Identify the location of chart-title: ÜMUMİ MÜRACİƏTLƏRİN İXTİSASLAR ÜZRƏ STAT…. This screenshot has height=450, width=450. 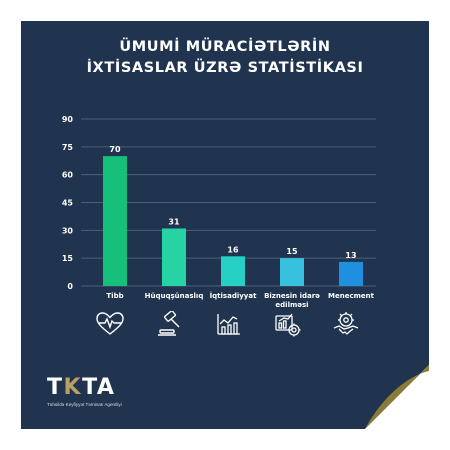
(225, 58).